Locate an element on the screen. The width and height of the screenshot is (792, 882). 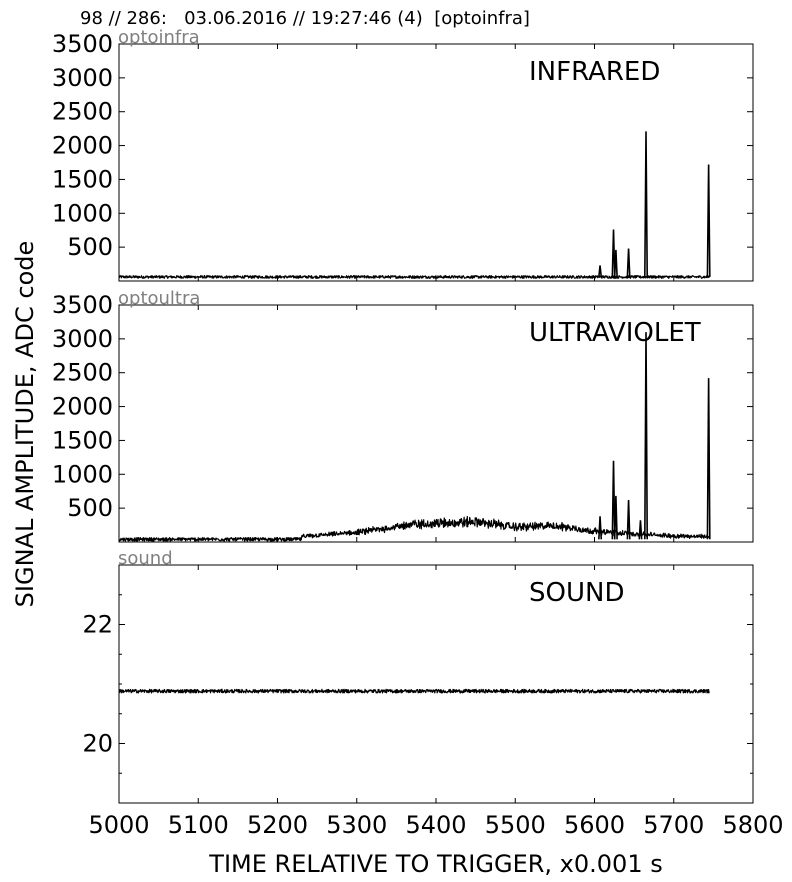
panel-label: ULTRAVIOLET is located at coordinates (615, 333).